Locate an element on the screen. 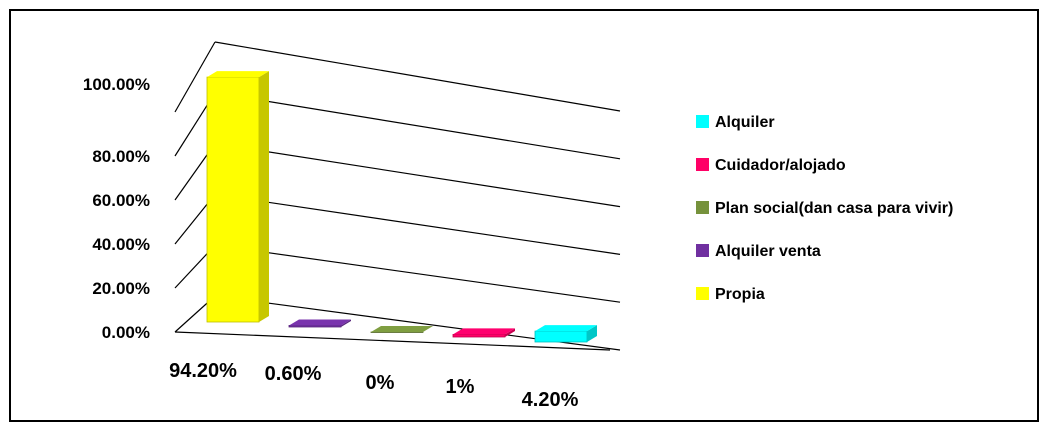 Image resolution: width=1045 pixels, height=428 pixels. legend-label: Cuidador/alojado is located at coordinates (780, 165).